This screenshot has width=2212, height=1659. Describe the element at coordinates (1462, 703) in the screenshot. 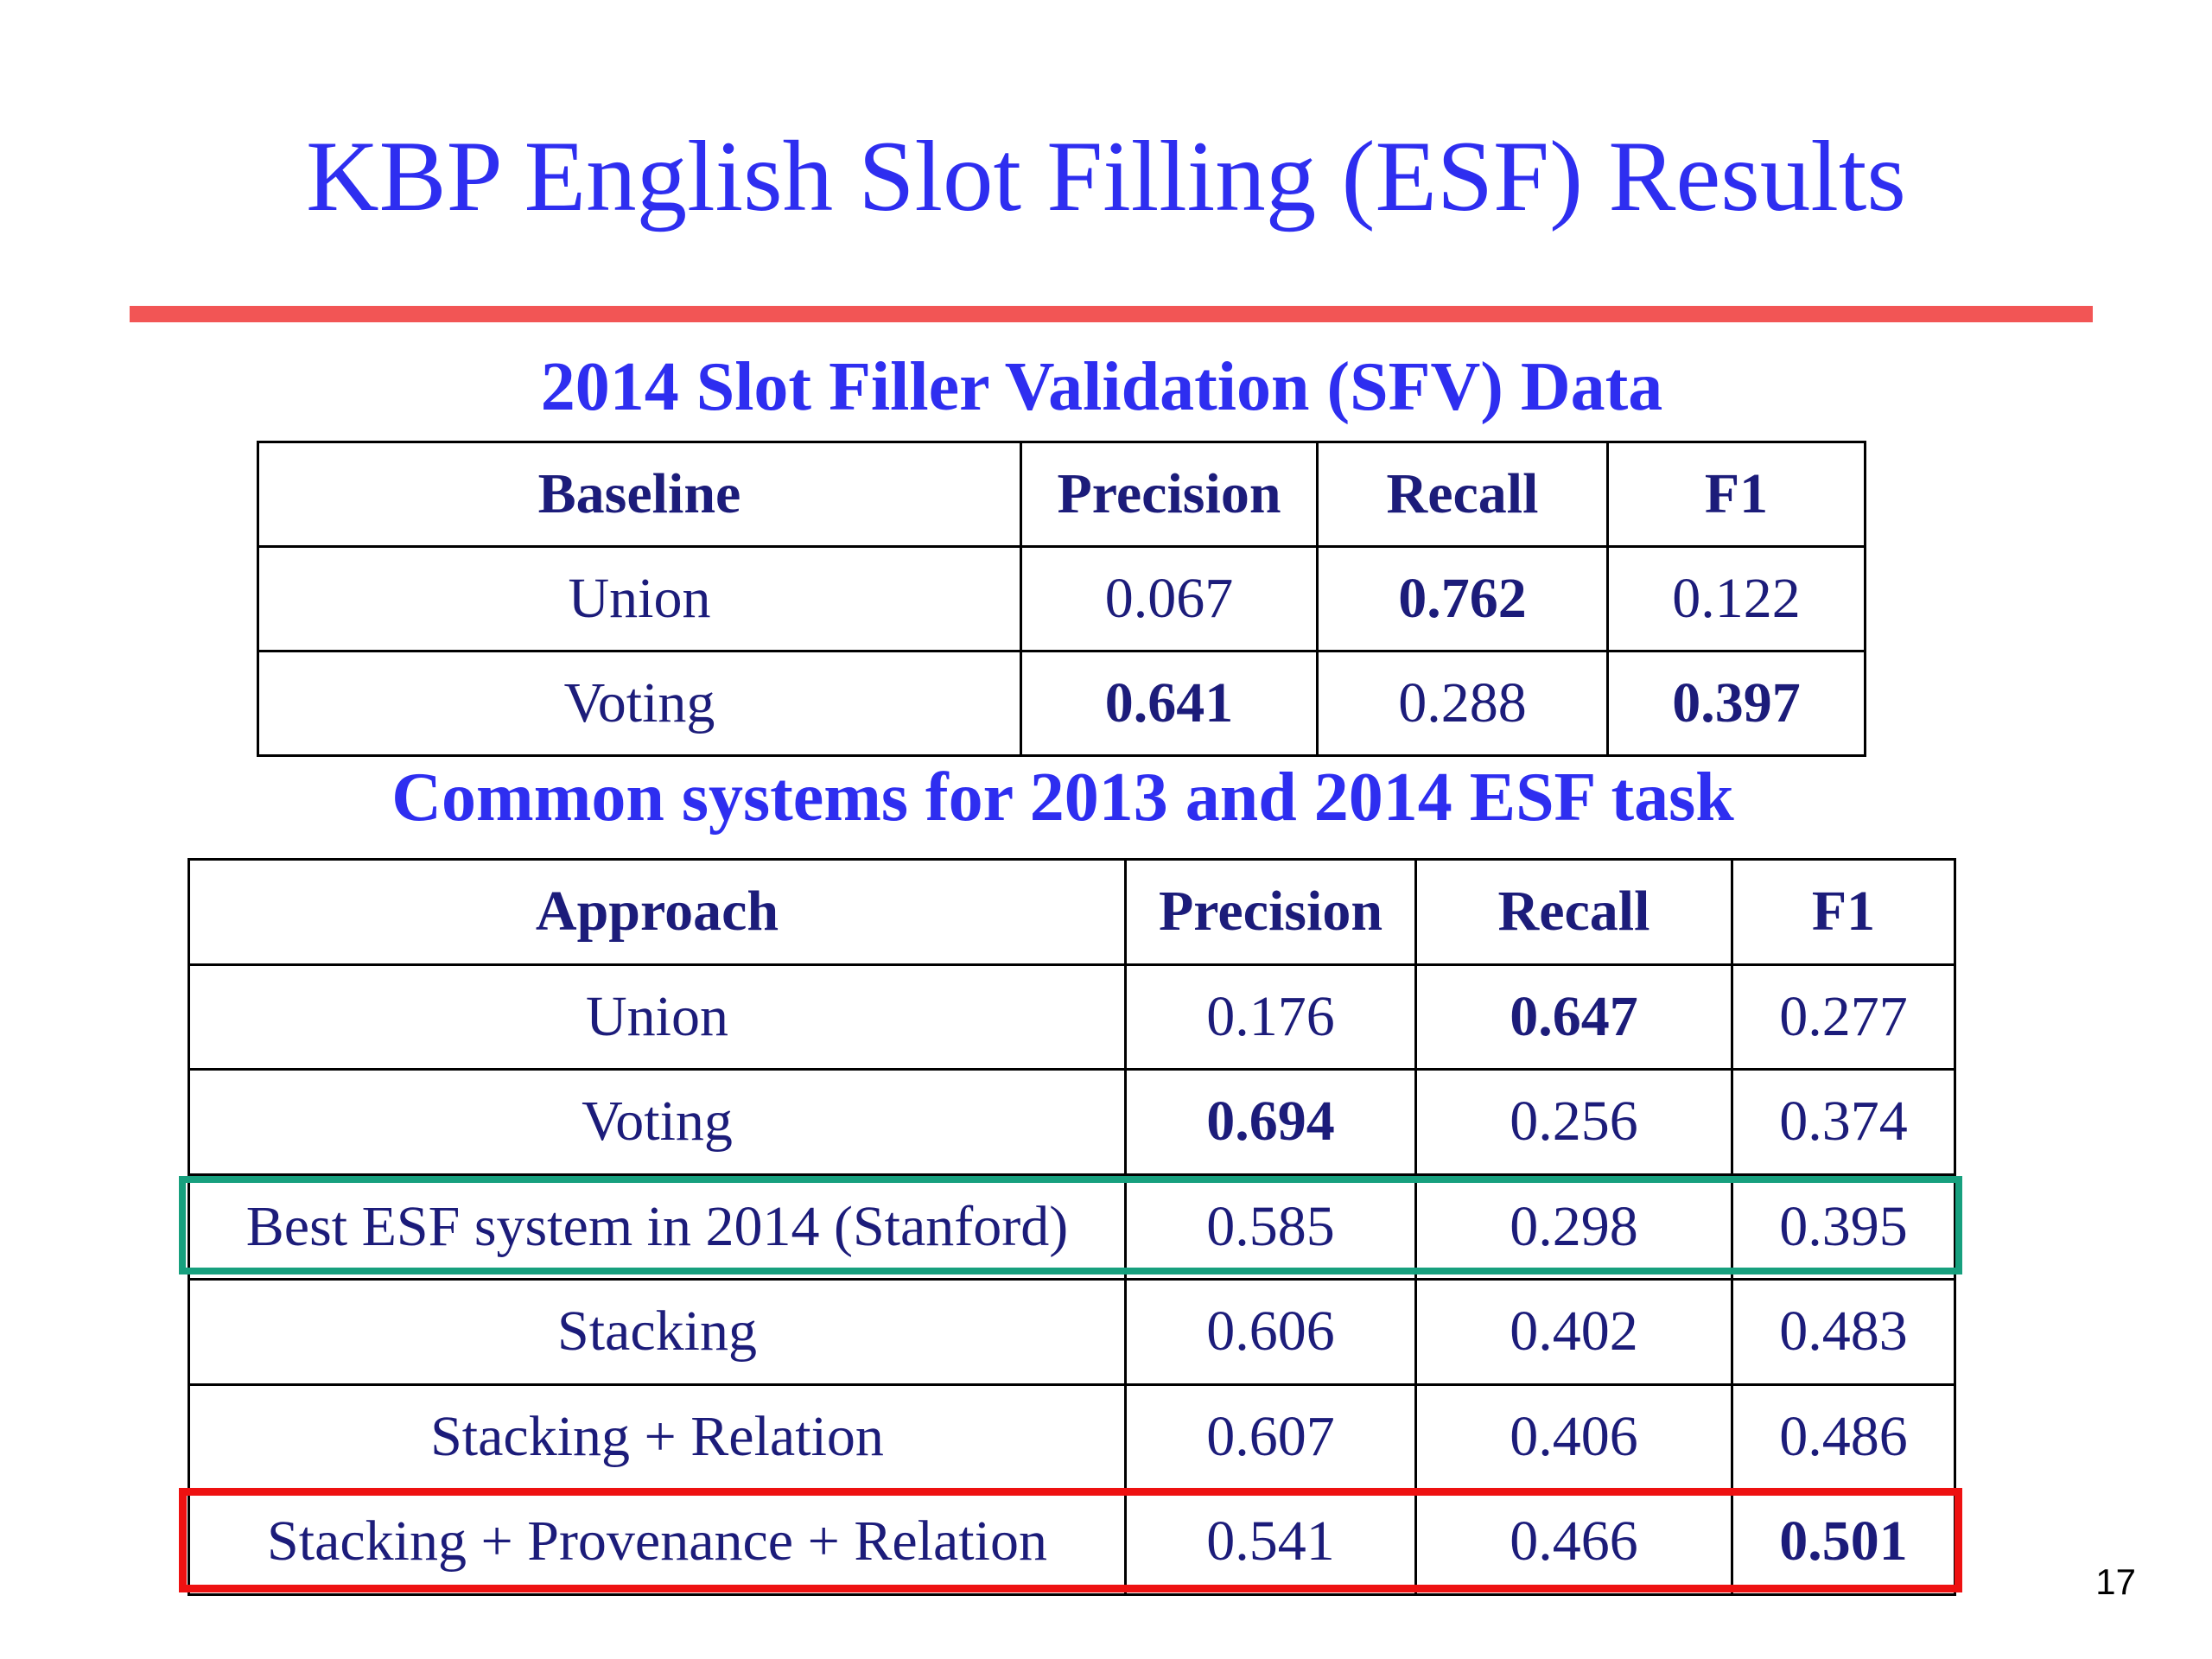

I see `recall-cell: 0.288` at that location.